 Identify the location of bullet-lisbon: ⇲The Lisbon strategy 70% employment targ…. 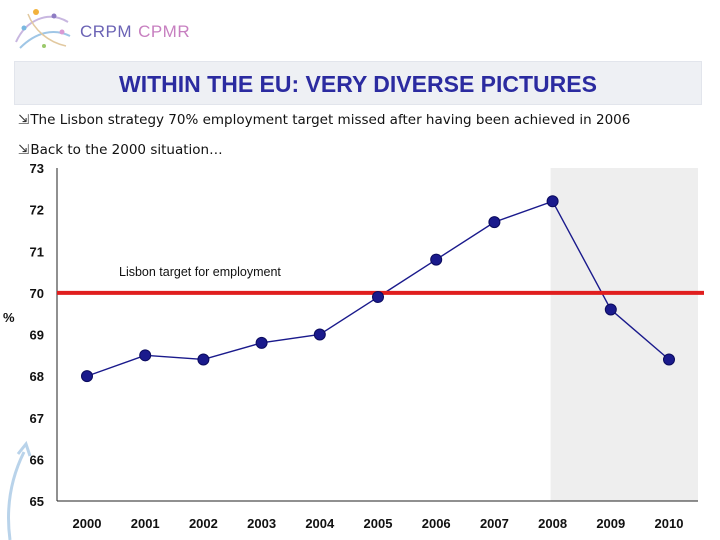
(324, 120).